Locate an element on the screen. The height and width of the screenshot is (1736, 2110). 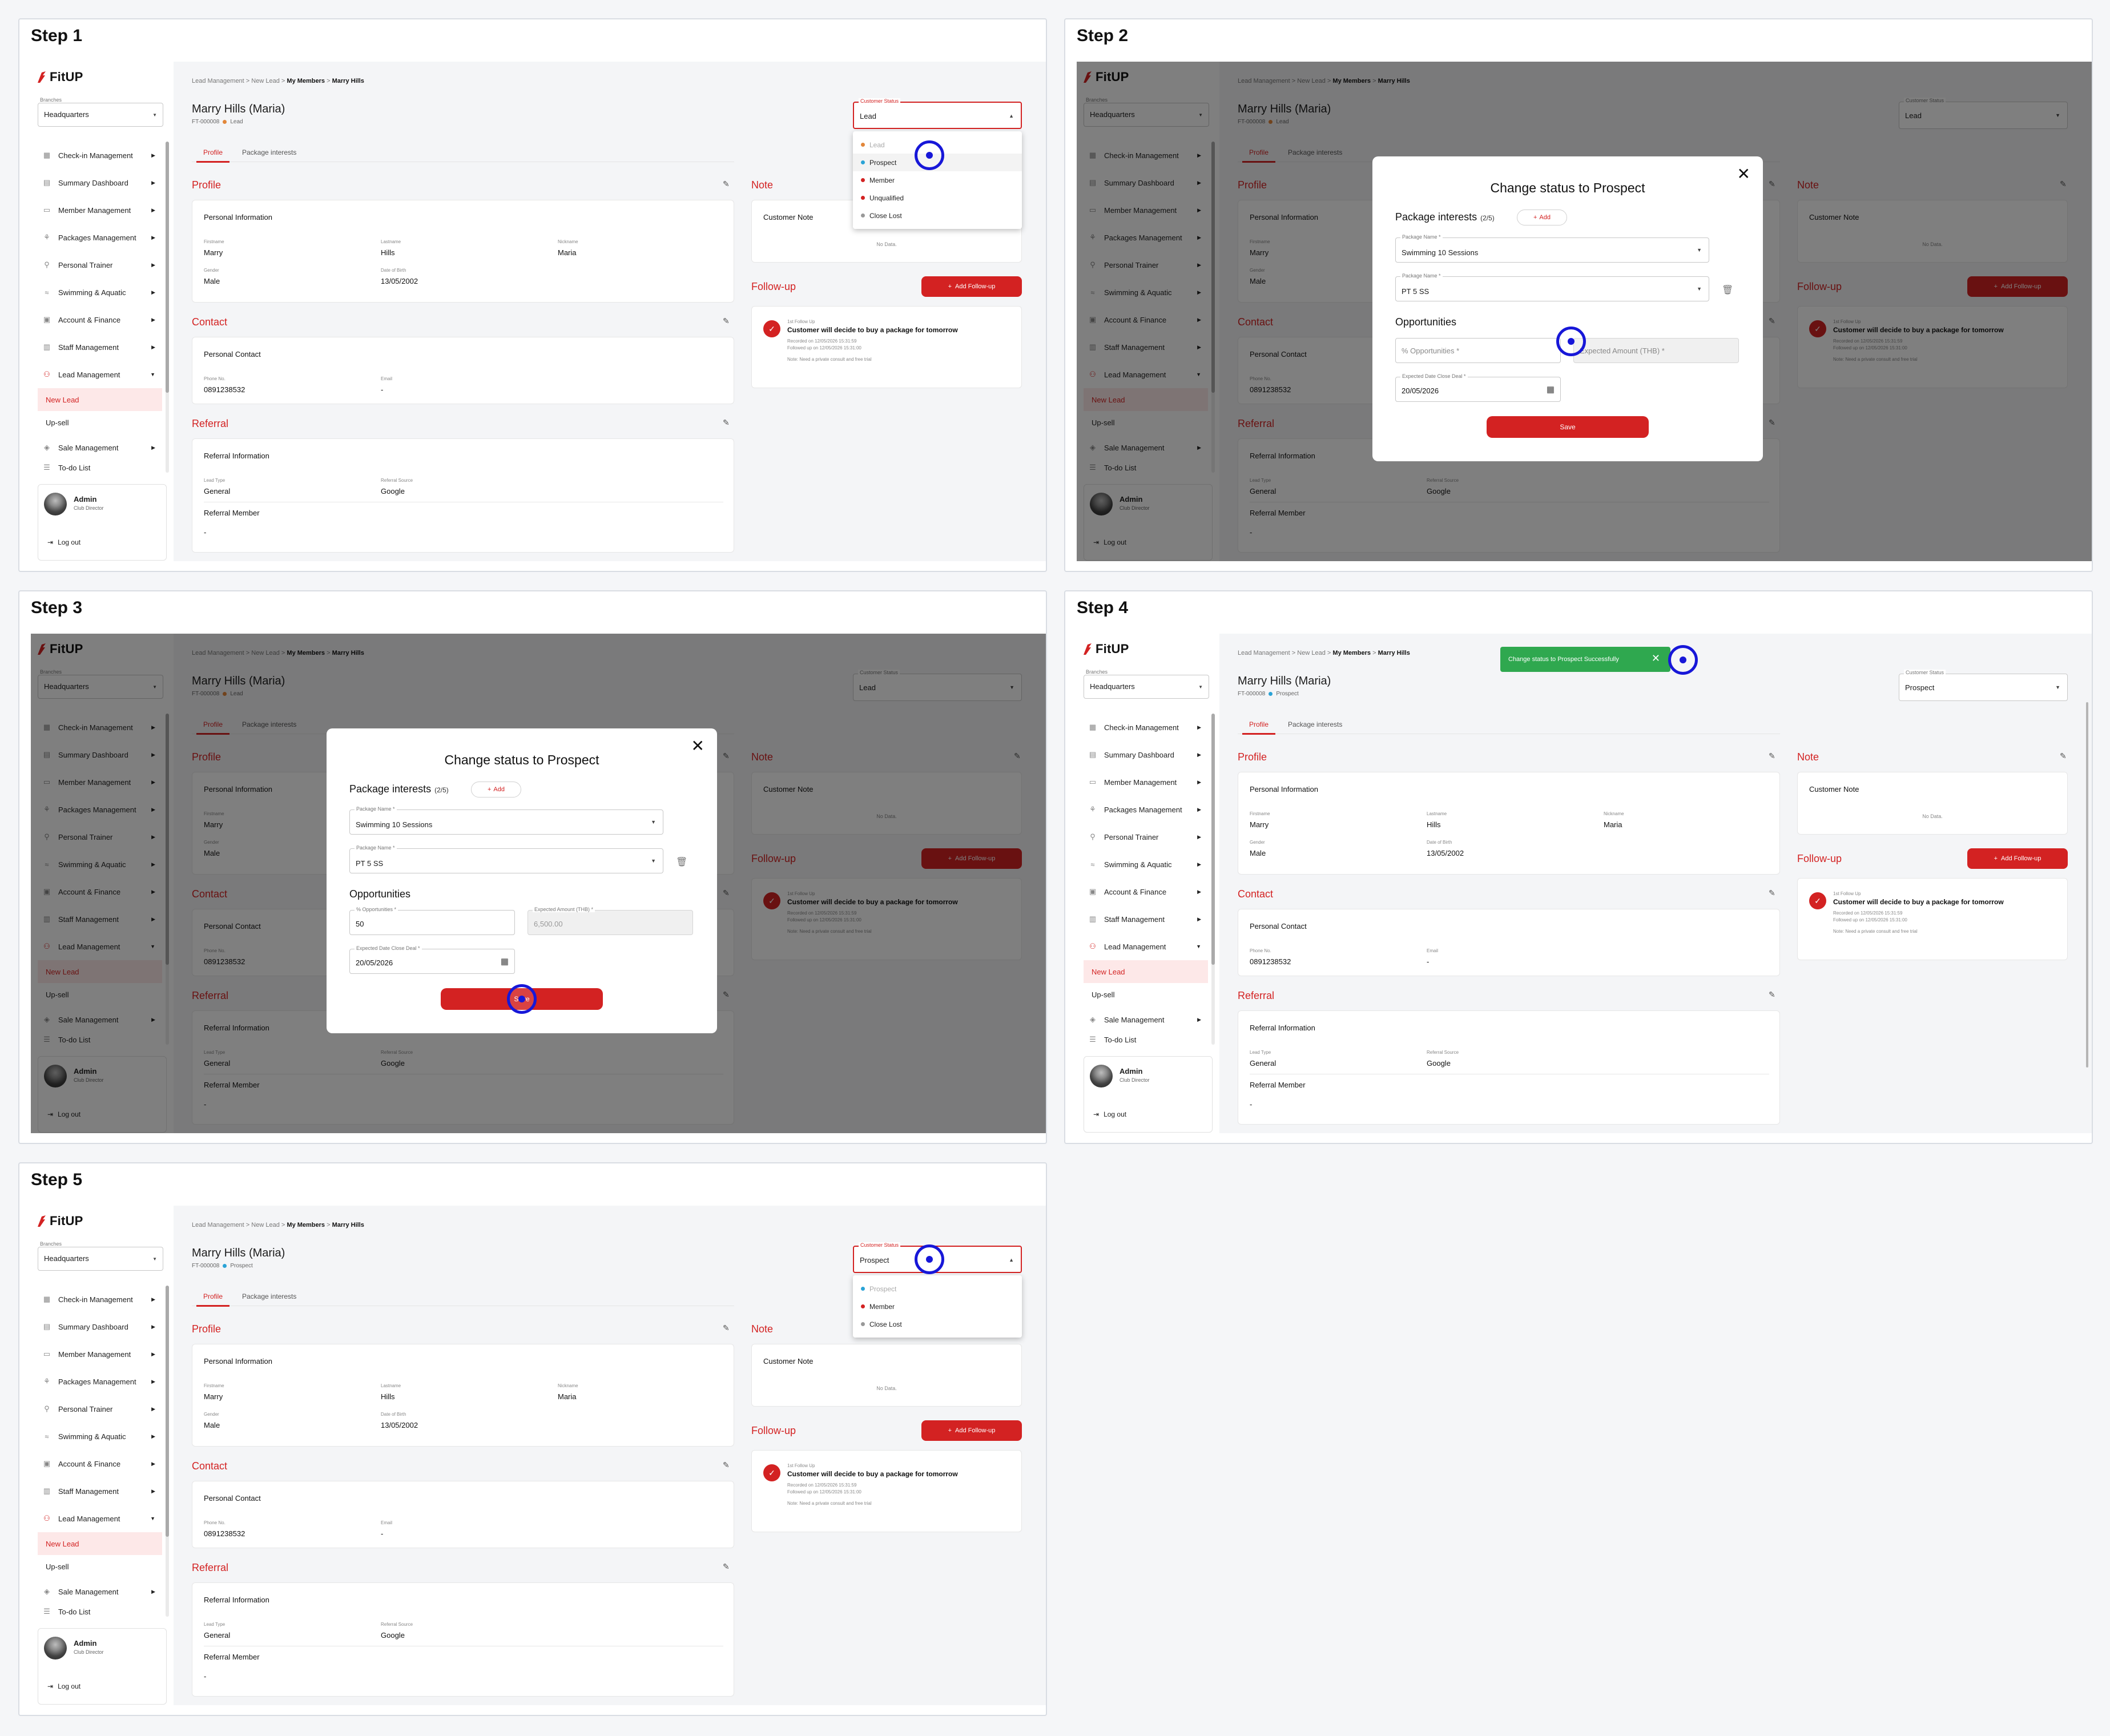
opportunities-percent-input: % Opportunities * is located at coordinates (1478, 351).